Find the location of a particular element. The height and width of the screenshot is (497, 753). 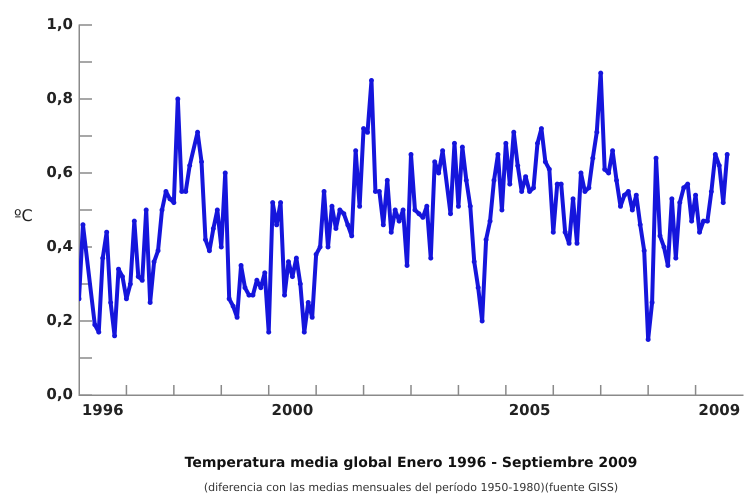

text: Temperatura media global Enero 1996 - Septiembre 2009 is located at coordinates (411, 463).